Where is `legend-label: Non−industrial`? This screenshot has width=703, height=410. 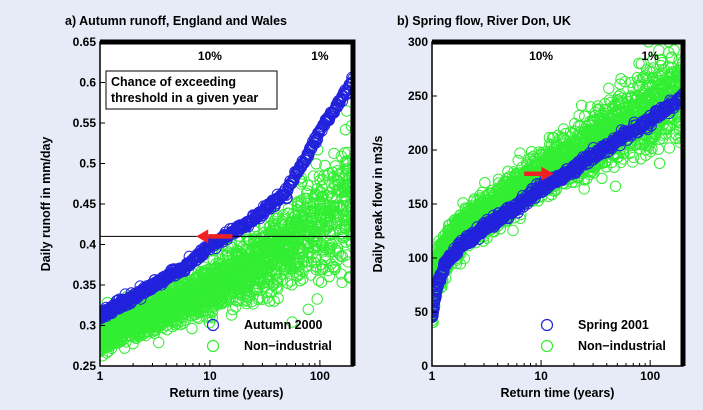 legend-label: Non−industrial is located at coordinates (288, 346).